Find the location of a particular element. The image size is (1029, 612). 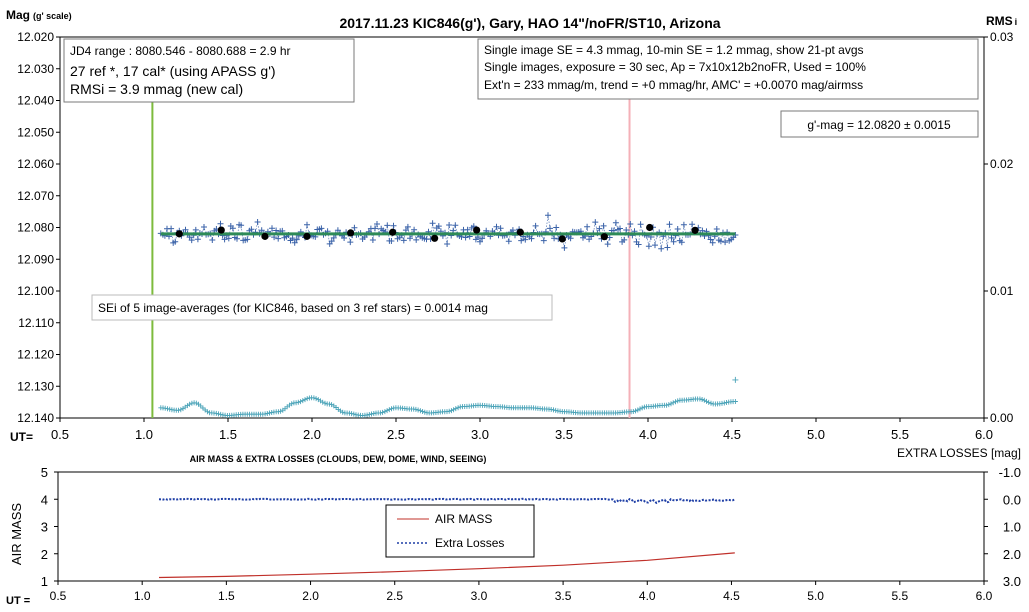

legend: AIR MASS Extra Losses is located at coordinates (460, 531).